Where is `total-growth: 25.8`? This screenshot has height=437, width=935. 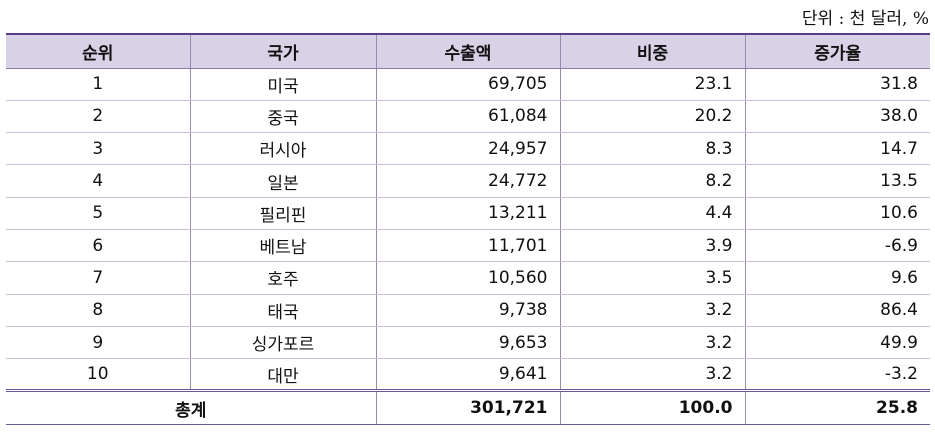 total-growth: 25.8 is located at coordinates (837, 408).